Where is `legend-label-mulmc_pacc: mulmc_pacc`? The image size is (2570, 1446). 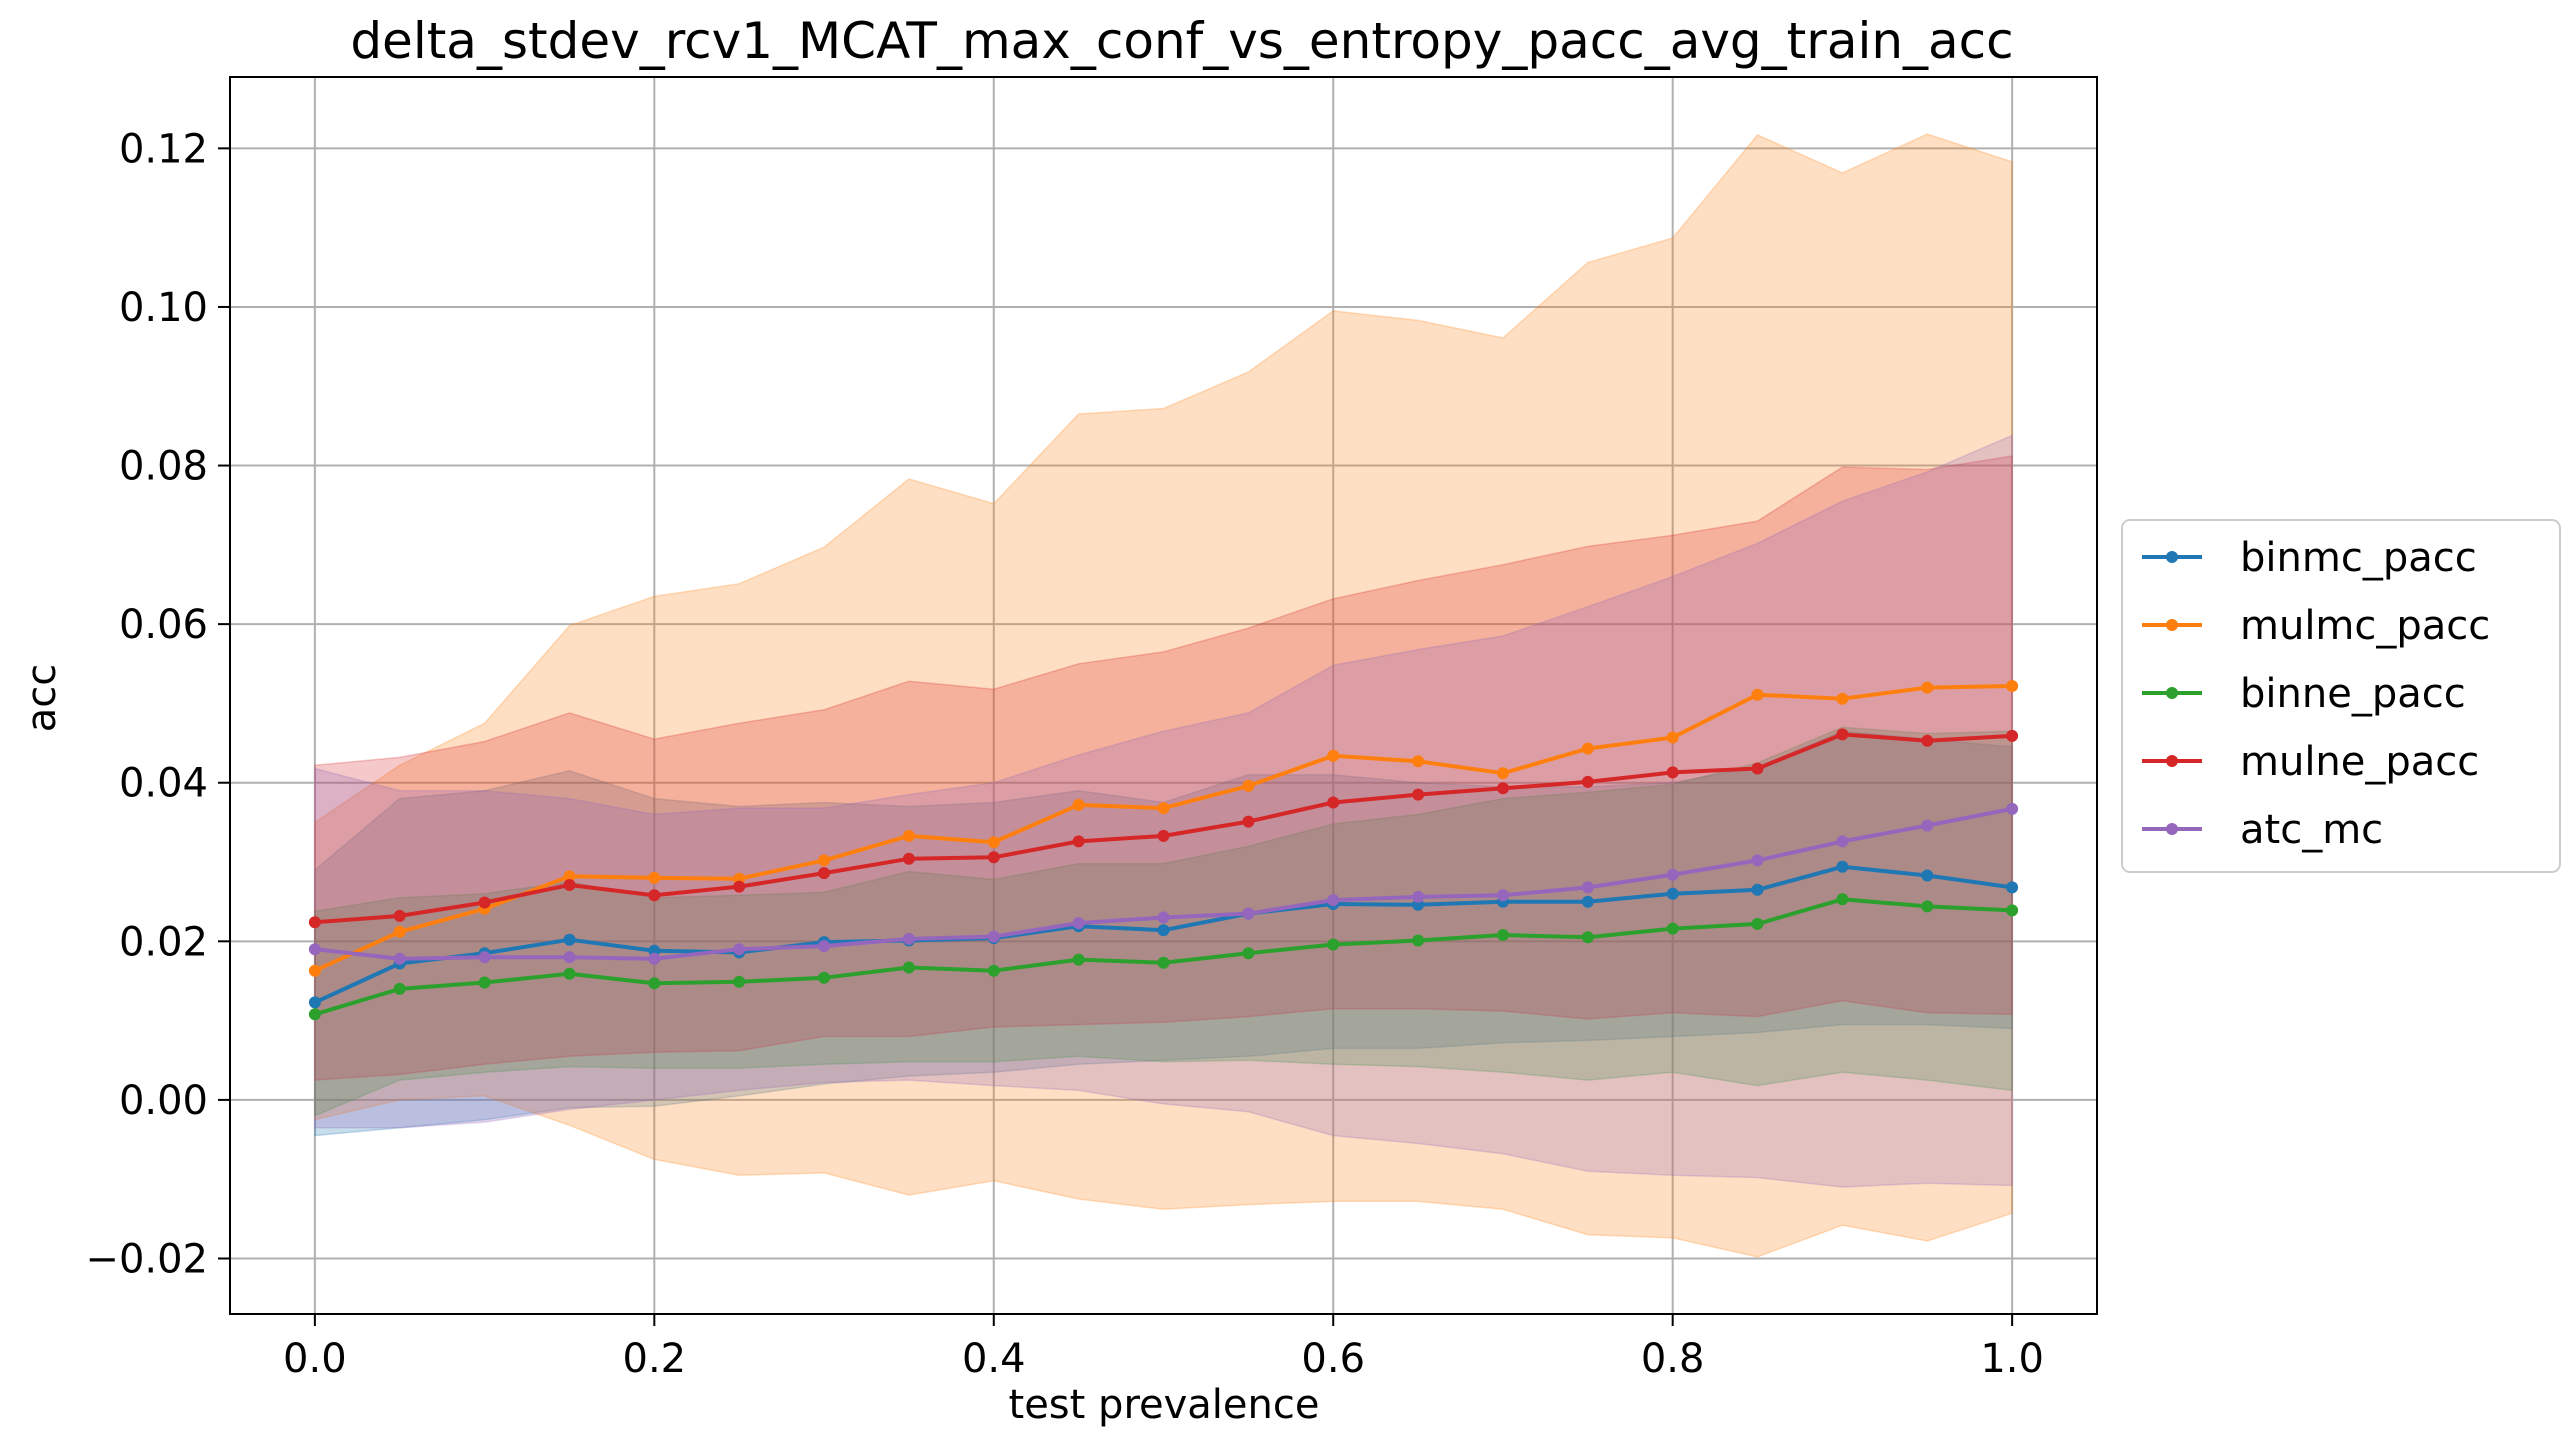 legend-label-mulmc_pacc: mulmc_pacc is located at coordinates (2365, 626).